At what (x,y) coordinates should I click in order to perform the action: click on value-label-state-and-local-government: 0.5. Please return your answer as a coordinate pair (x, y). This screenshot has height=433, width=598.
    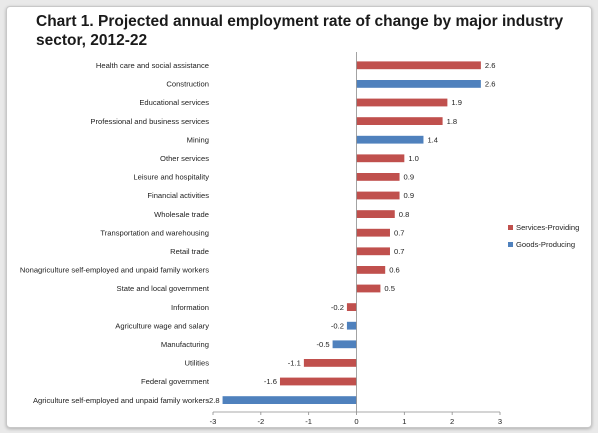
    Looking at the image, I should click on (389, 288).